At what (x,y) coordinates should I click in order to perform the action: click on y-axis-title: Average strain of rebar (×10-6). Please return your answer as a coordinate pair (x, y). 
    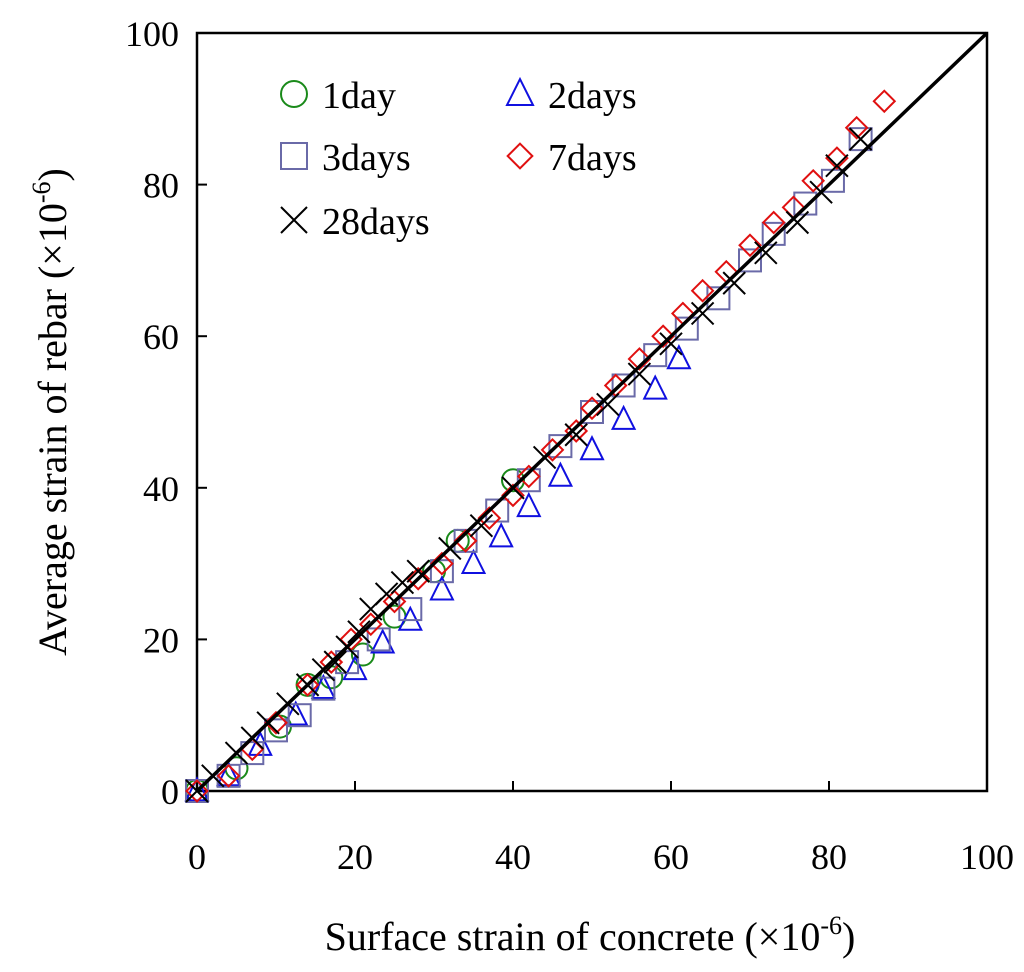
    Looking at the image, I should click on (51, 412).